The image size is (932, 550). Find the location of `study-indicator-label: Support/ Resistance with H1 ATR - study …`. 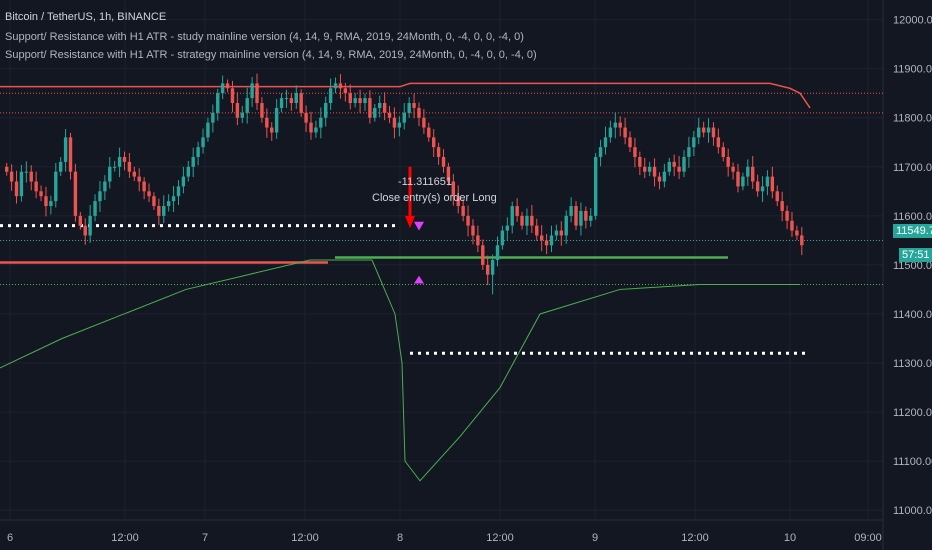

study-indicator-label: Support/ Resistance with H1 ATR - study … is located at coordinates (264, 37).